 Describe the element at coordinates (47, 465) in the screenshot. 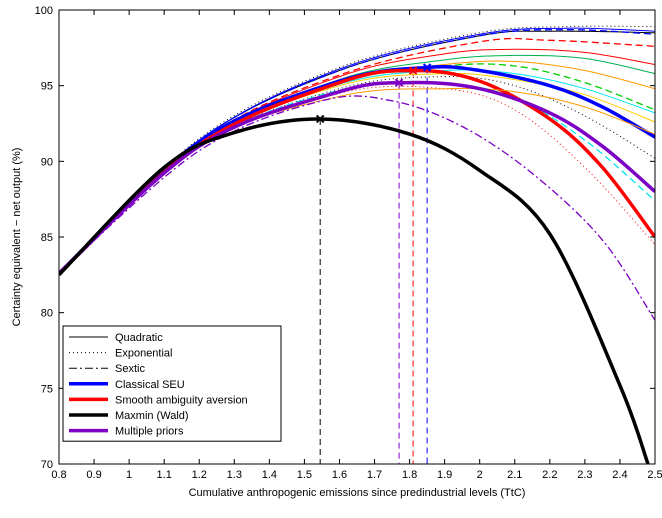

I see `y-tick-label: 70` at that location.